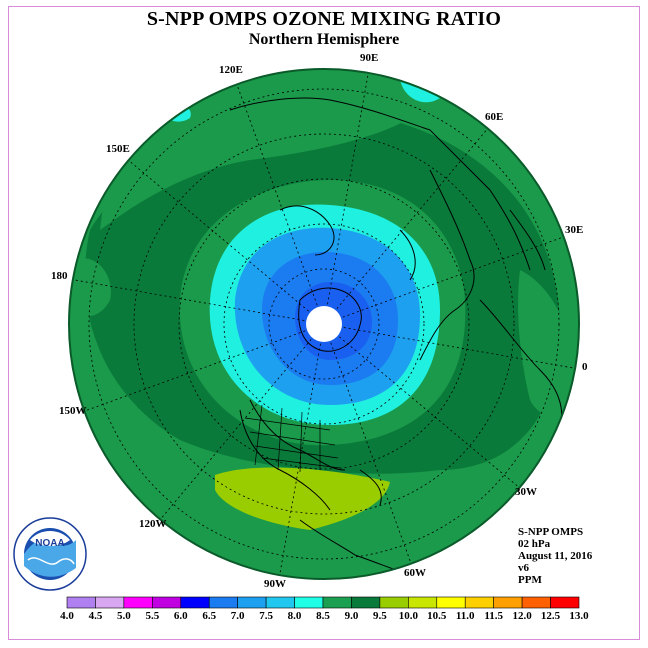  Describe the element at coordinates (292, 438) in the screenshot. I see `political-boundaries` at that location.